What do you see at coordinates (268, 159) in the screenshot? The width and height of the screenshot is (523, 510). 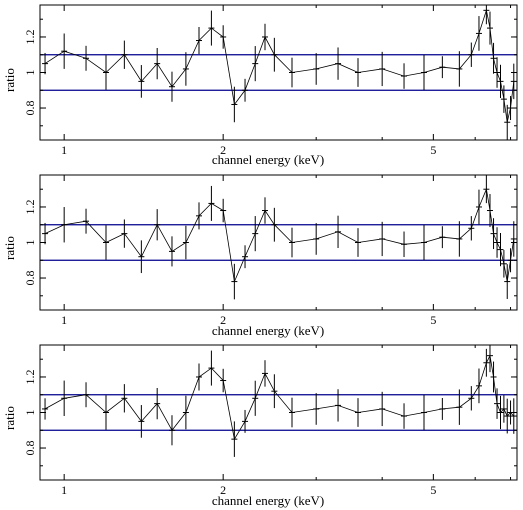 I see `x-axis-label-1: channel energy (keV)` at bounding box center [268, 159].